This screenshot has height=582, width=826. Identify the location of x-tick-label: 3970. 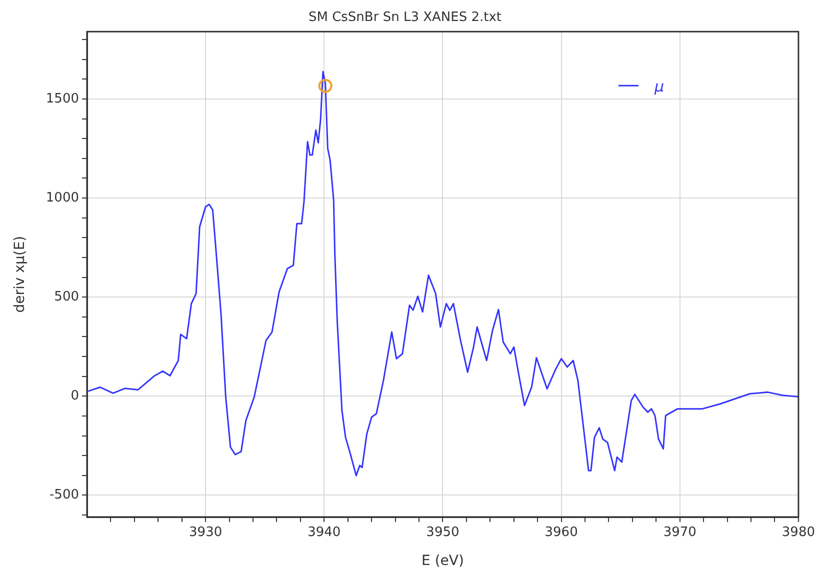
(679, 532).